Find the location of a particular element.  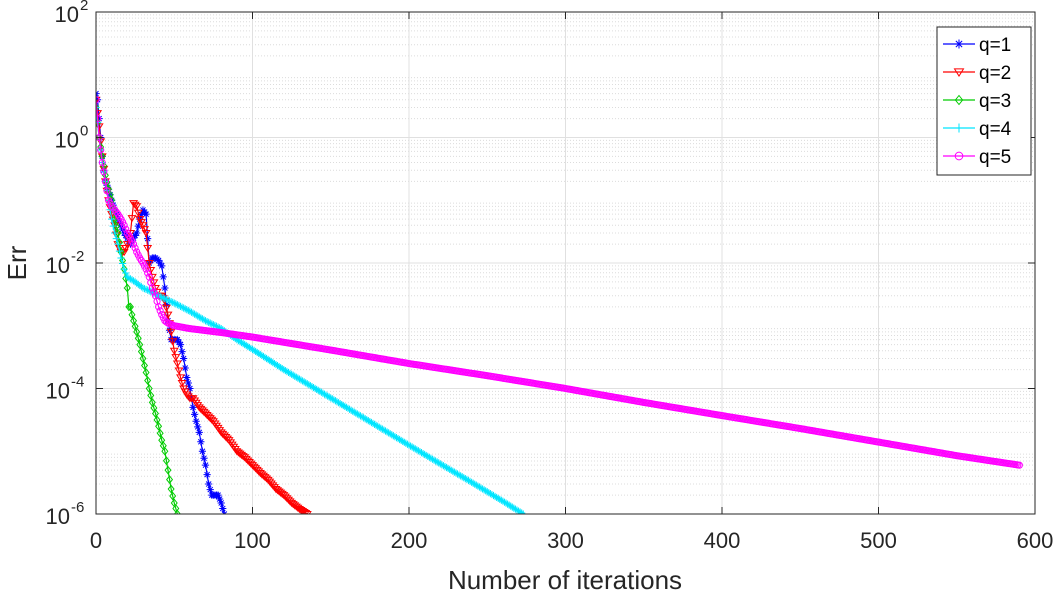

y-axis-label: Err is located at coordinates (17, 262).